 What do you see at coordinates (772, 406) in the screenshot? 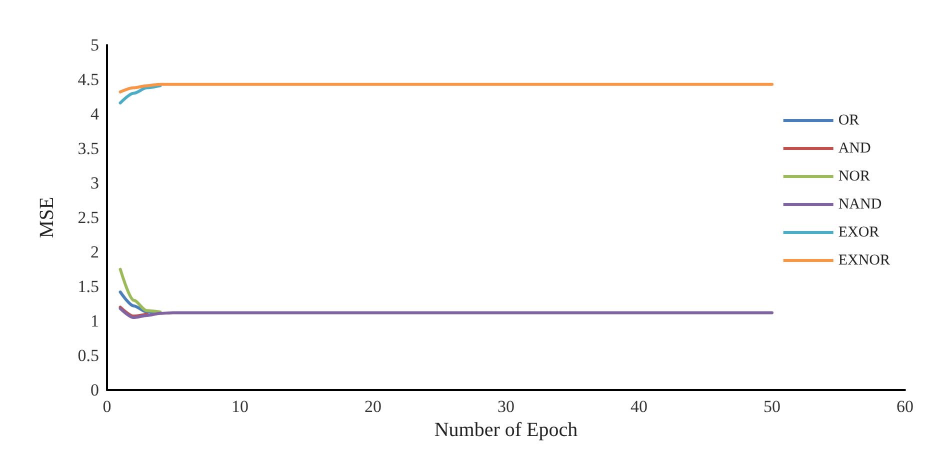
I see `x-tick-label: 50` at bounding box center [772, 406].